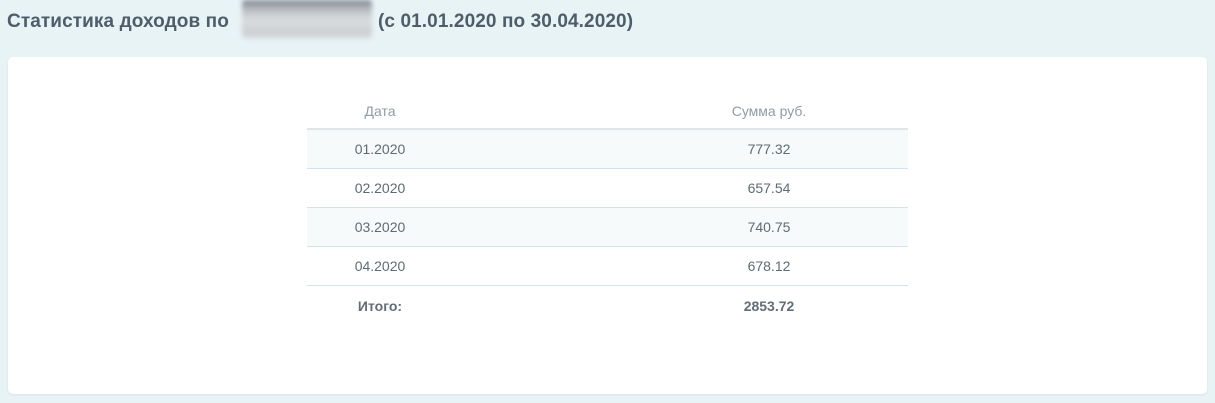  What do you see at coordinates (380, 227) in the screenshot?
I see `date-cell: 03.2020` at bounding box center [380, 227].